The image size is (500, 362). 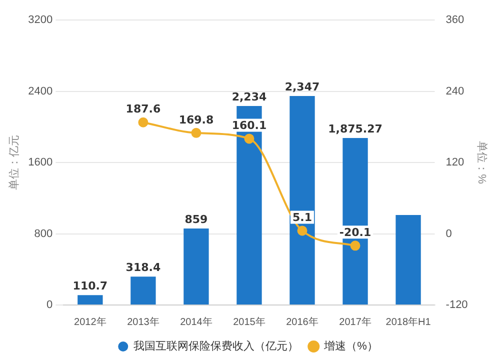 I want to click on y2-tick-label: -120, so click(x=457, y=305).